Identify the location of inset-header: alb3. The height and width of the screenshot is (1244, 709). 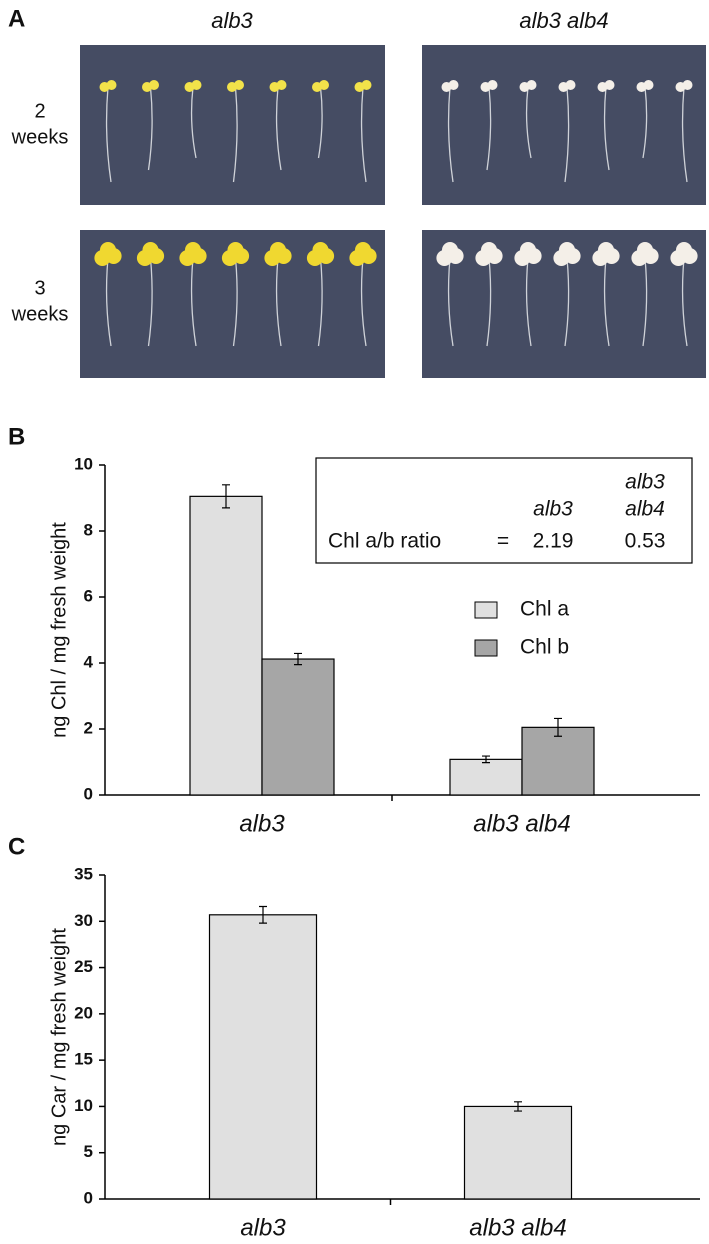
(553, 509).